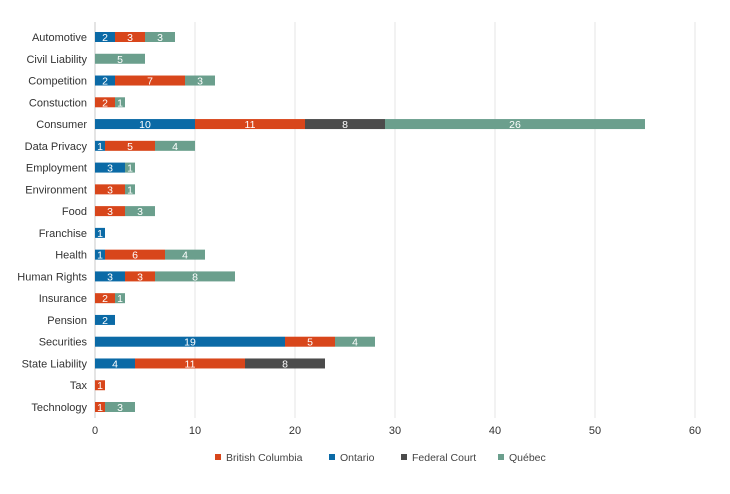  I want to click on category-label: Pension, so click(67, 321).